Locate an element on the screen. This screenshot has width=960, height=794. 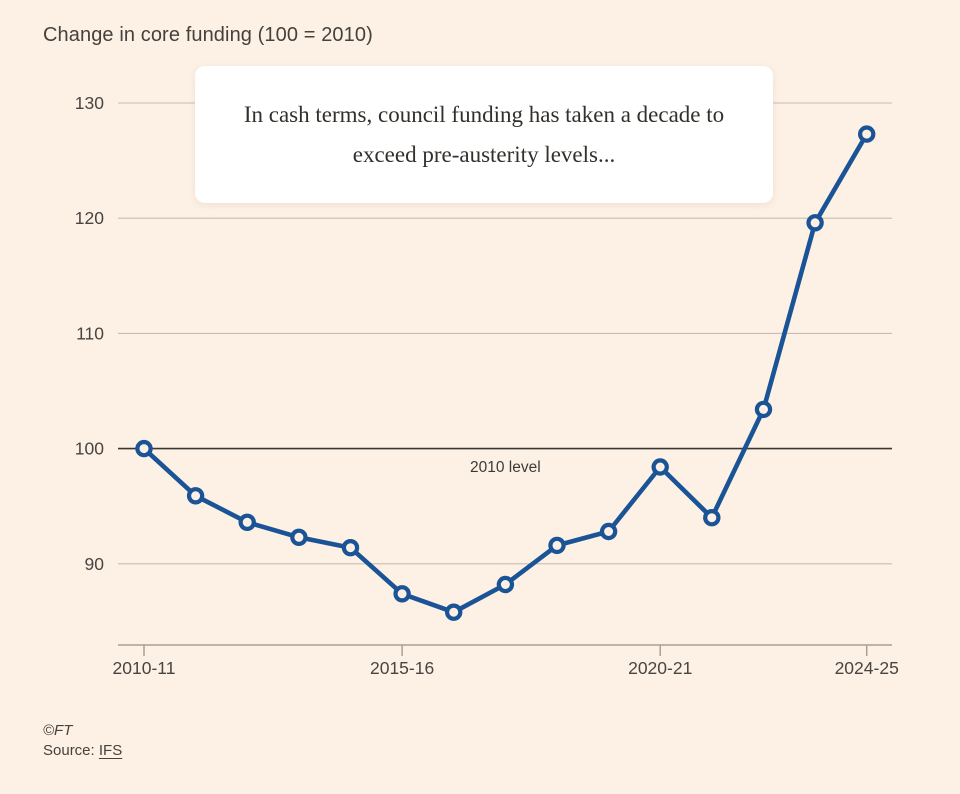
source-link-ifs: IFS is located at coordinates (110, 750).